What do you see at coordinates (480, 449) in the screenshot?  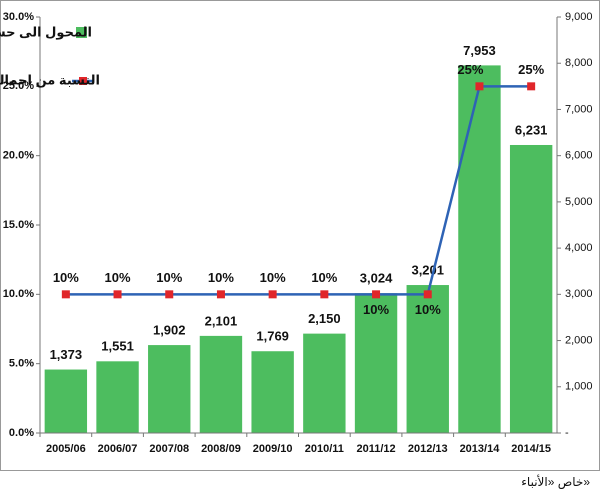 I see `x-tick-label: 2013/14` at bounding box center [480, 449].